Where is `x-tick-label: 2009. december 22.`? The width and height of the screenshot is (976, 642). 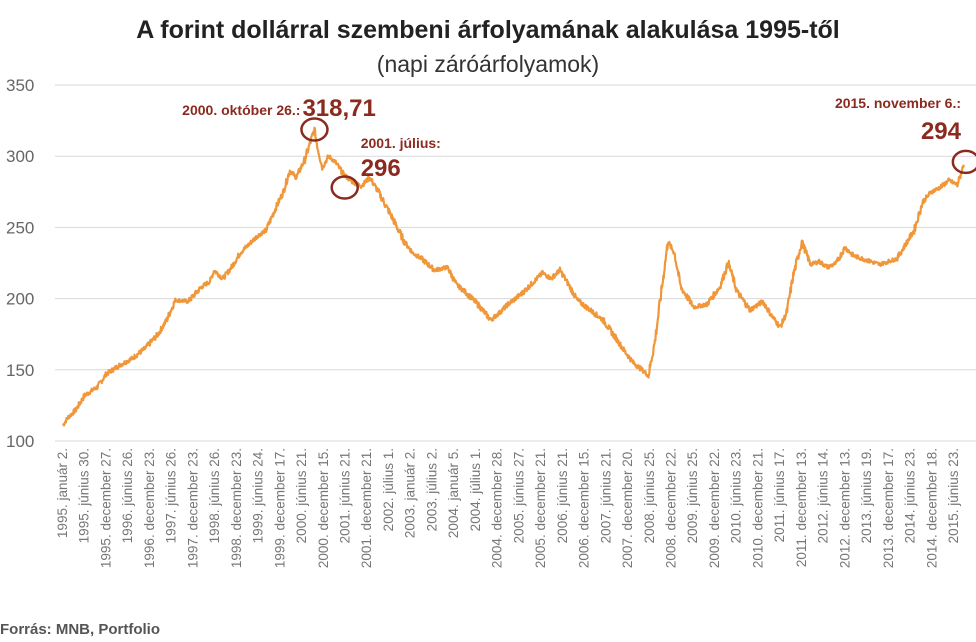
x-tick-label: 2009. december 22. is located at coordinates (714, 508).